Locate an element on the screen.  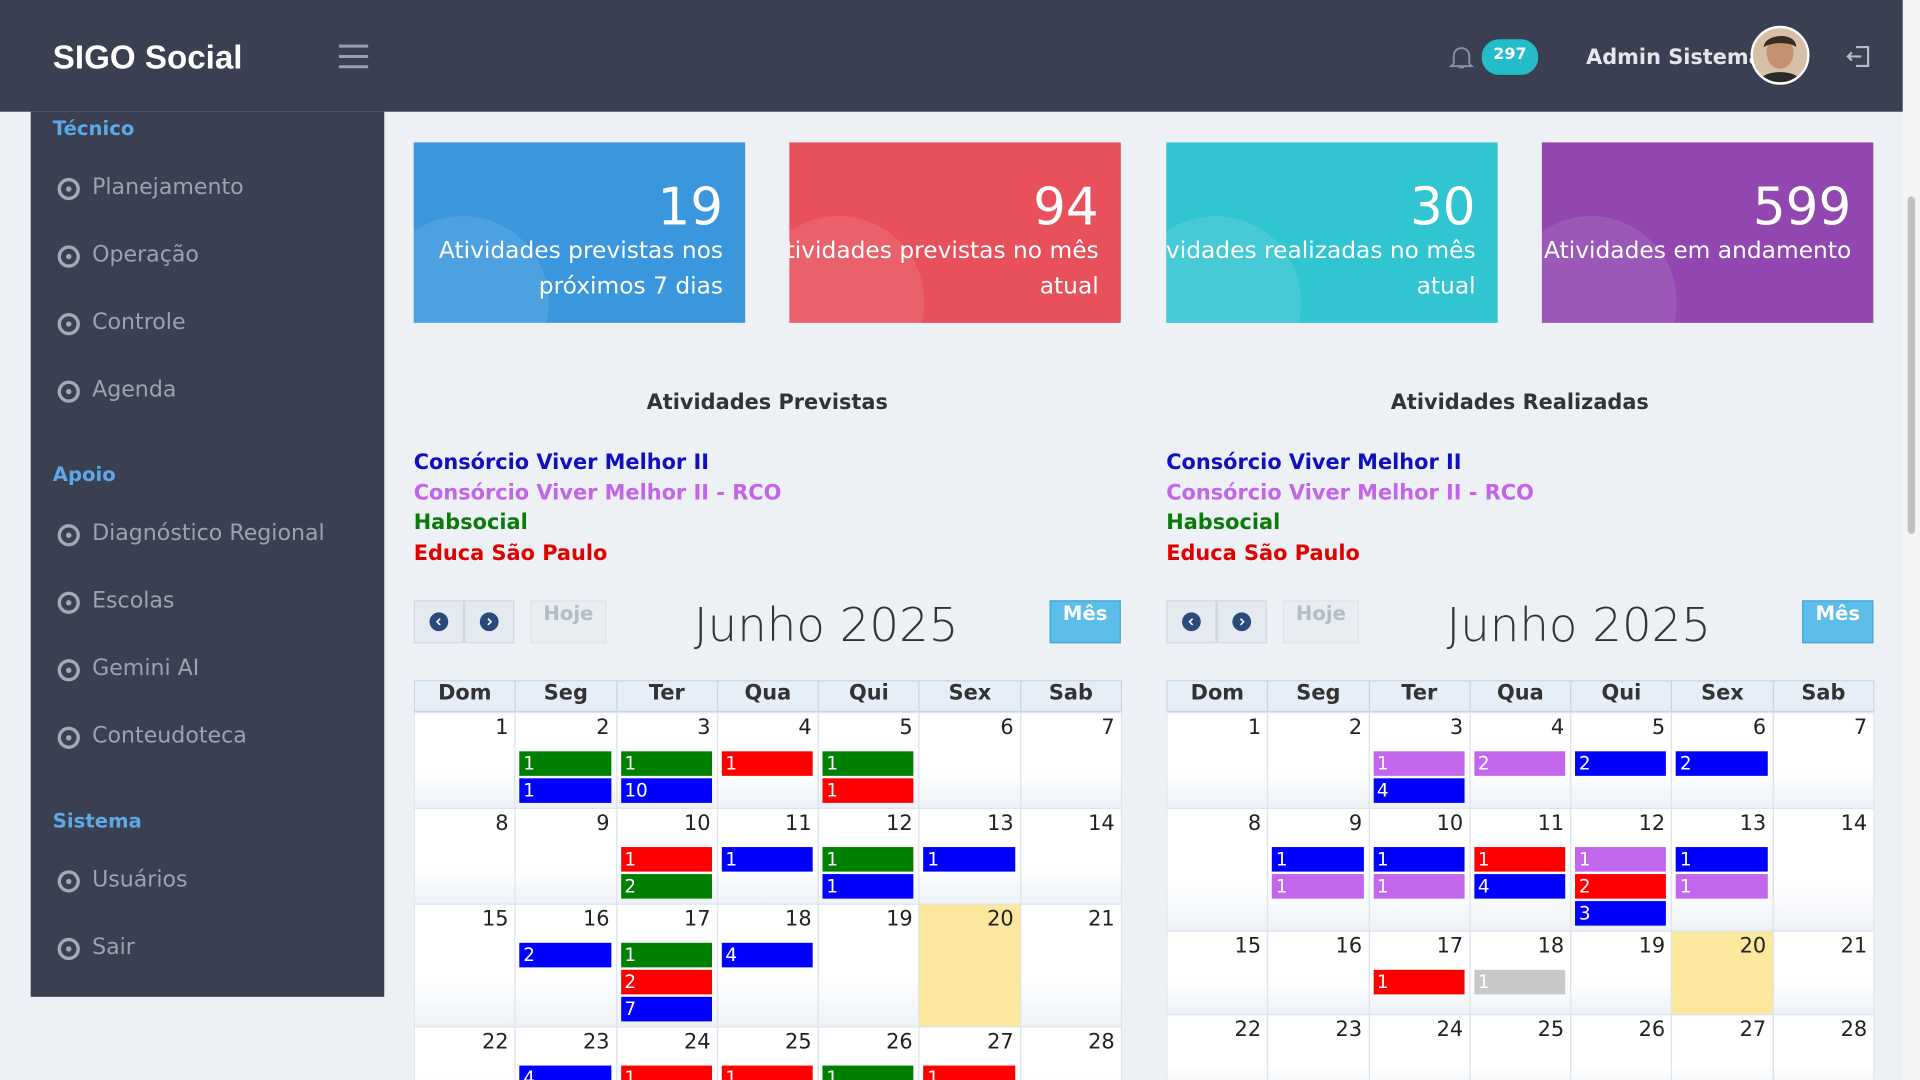
sidebar-item: Escolas is located at coordinates (212, 603).